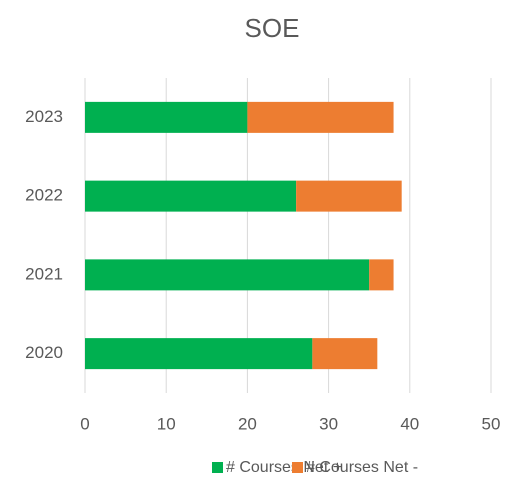  What do you see at coordinates (284, 467) in the screenshot?
I see `legend-label: # Courses Net +` at bounding box center [284, 467].